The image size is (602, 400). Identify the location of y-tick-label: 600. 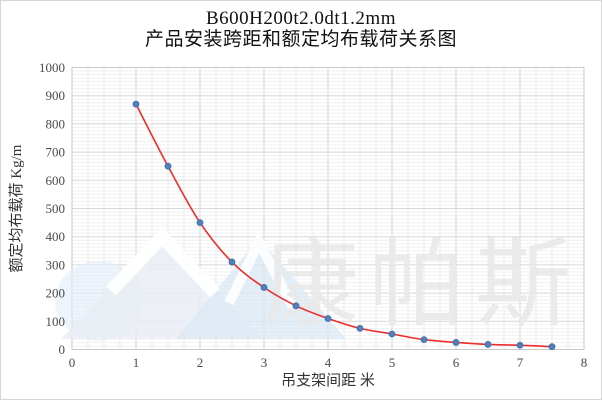
(56, 180).